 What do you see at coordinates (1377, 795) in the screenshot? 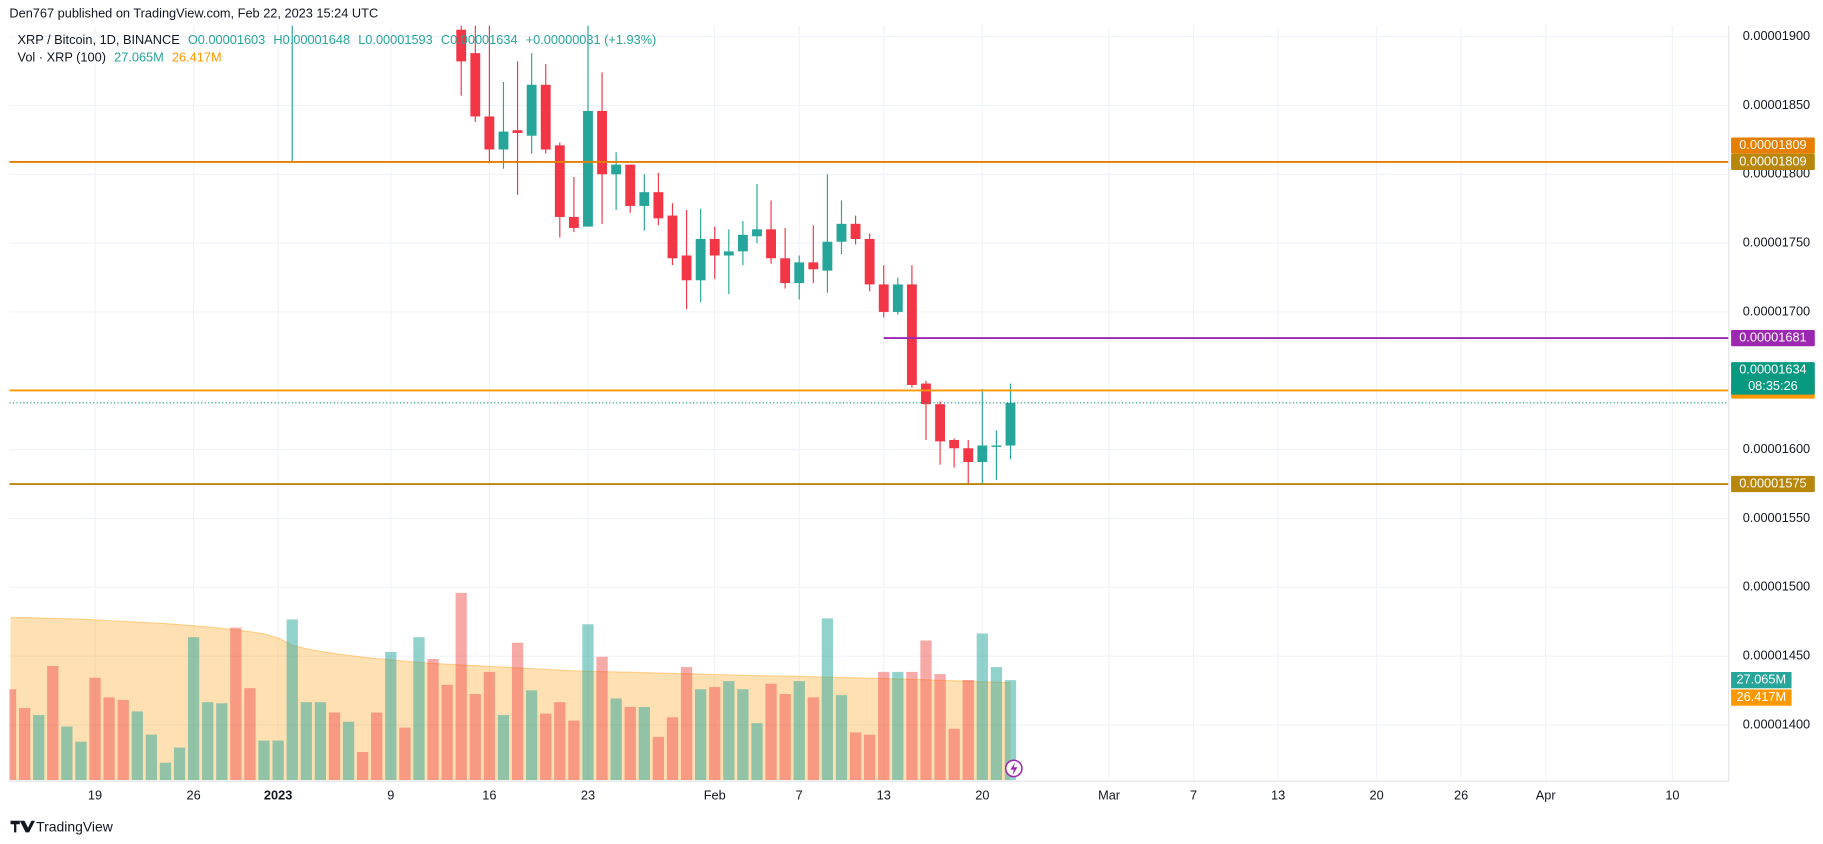
I see `x-tick-label: 20` at bounding box center [1377, 795].